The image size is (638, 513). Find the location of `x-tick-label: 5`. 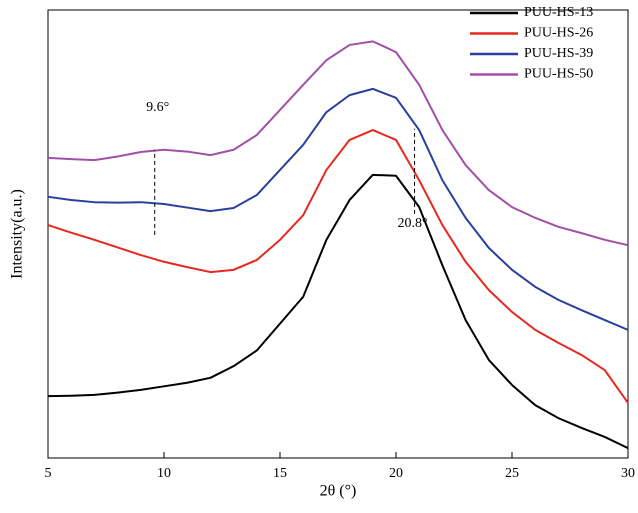

x-tick-label: 5 is located at coordinates (48, 473).